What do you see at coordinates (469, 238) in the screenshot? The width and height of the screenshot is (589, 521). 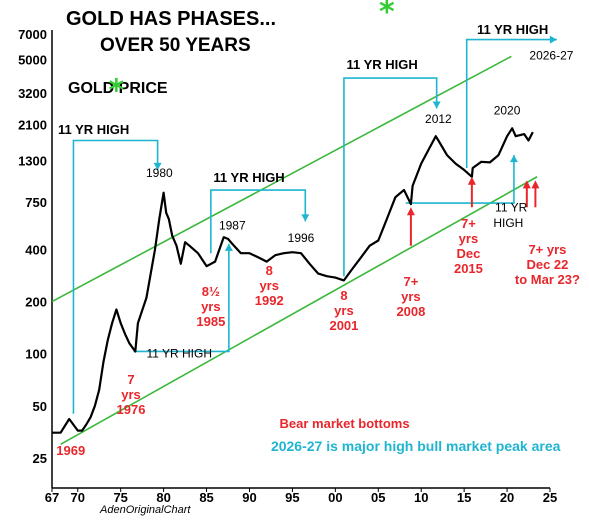 I see `bottom-label-6-1: yrs` at bounding box center [469, 238].